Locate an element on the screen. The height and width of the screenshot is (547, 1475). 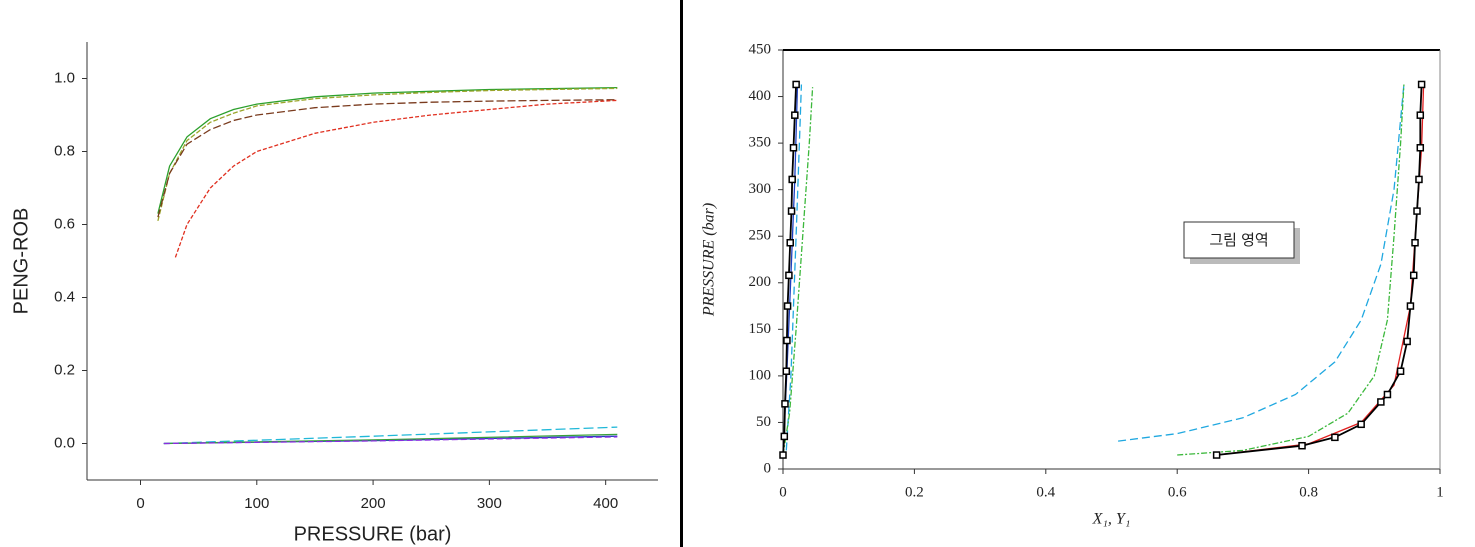
y-tick-label: 350 is located at coordinates (760, 143).